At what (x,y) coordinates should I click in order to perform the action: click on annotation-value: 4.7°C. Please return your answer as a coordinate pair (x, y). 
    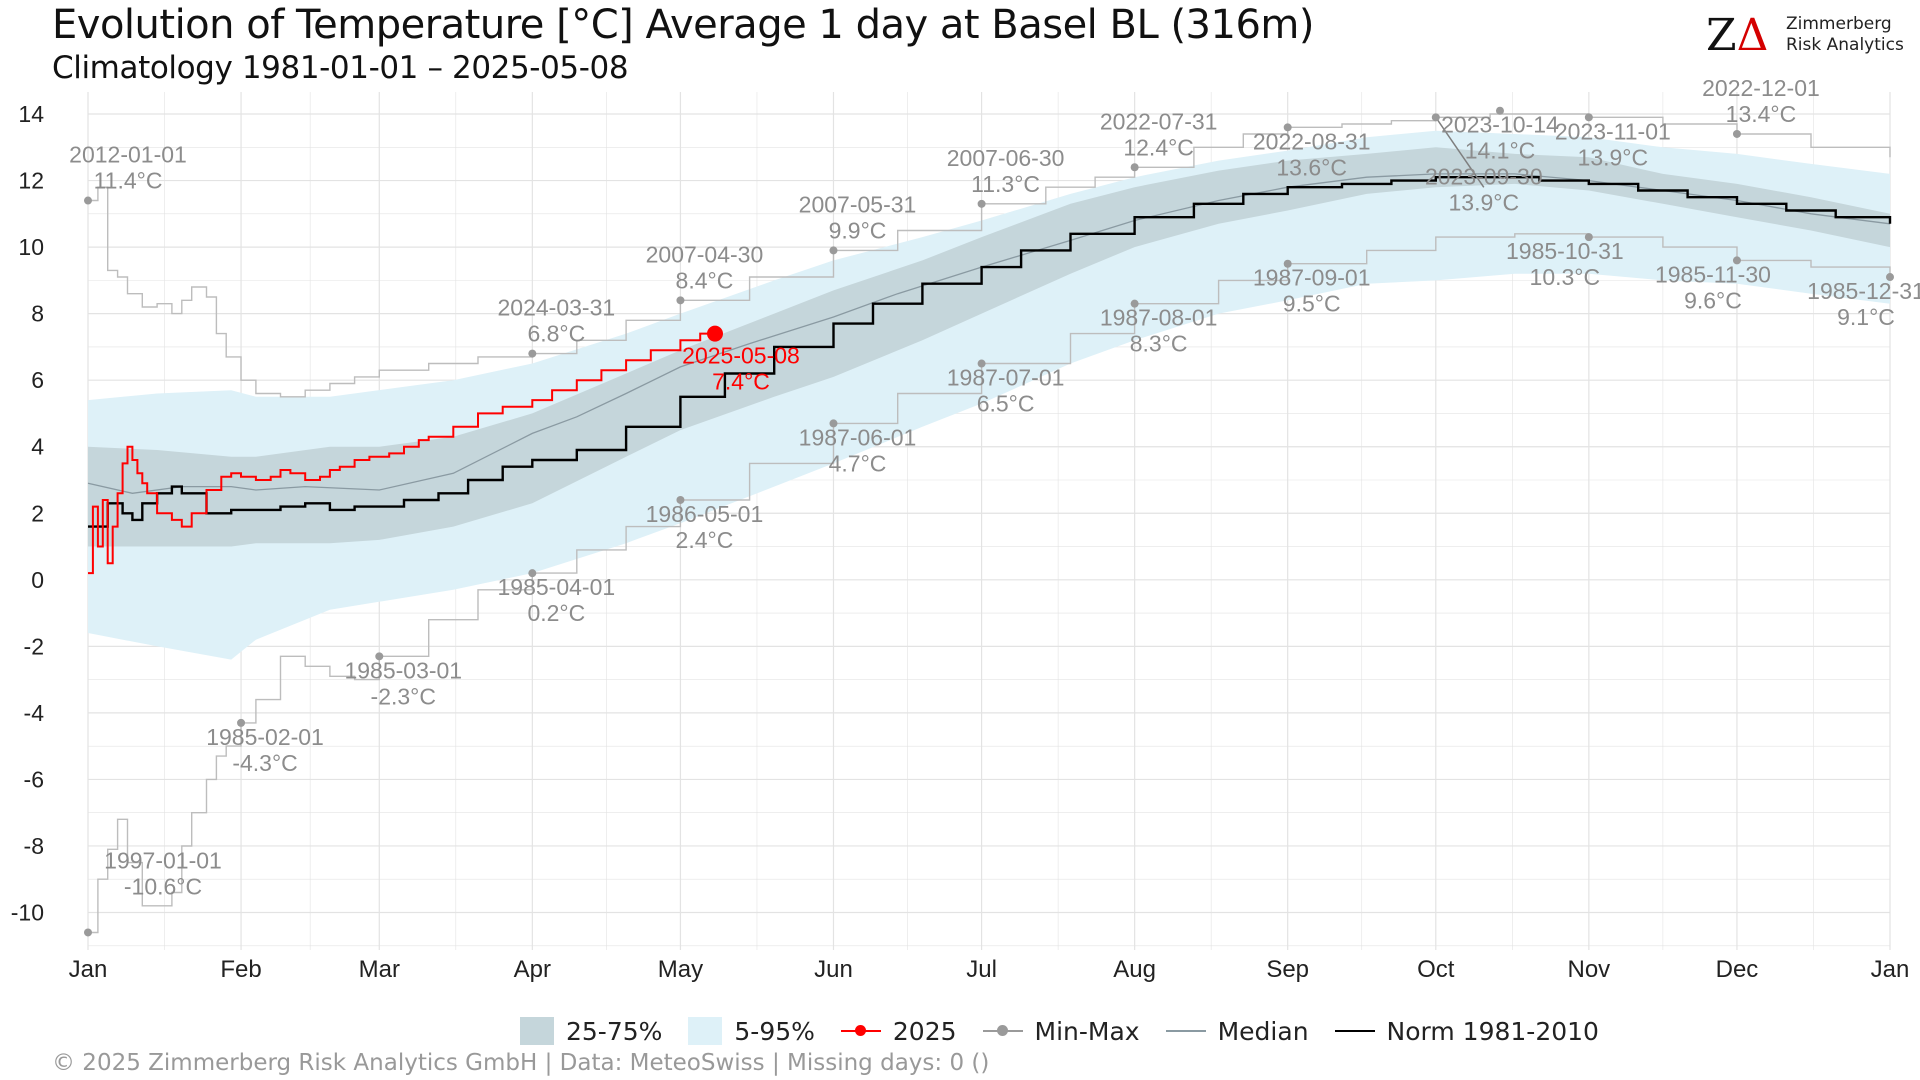
    Looking at the image, I should click on (858, 463).